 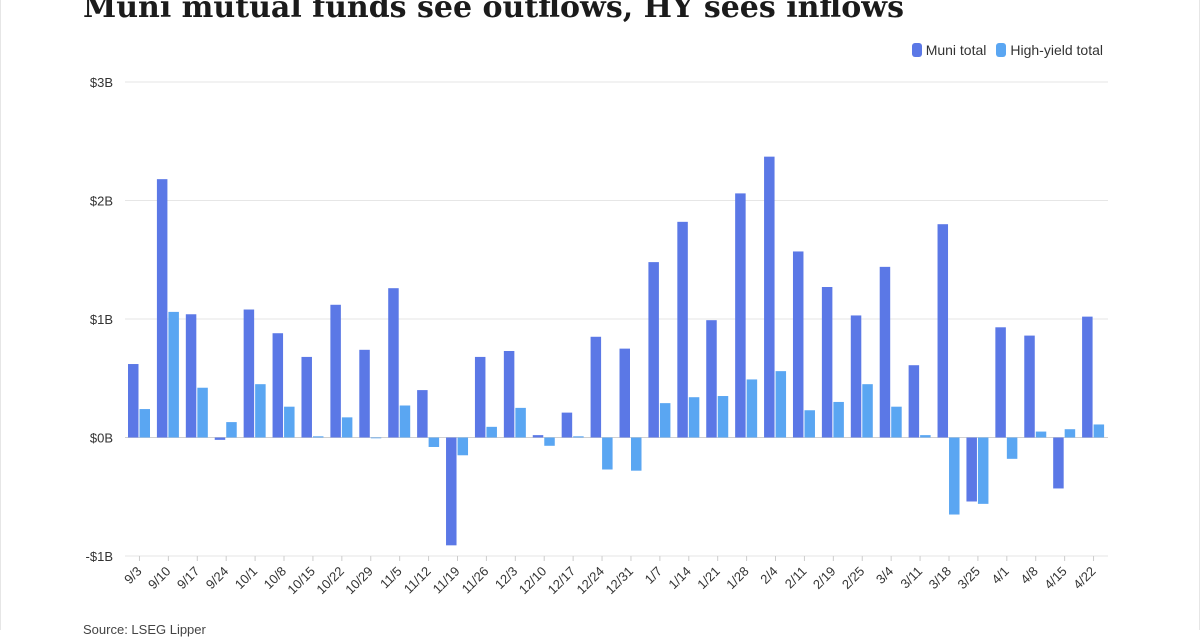 I want to click on x-tick-label: 11/12, so click(x=417, y=580).